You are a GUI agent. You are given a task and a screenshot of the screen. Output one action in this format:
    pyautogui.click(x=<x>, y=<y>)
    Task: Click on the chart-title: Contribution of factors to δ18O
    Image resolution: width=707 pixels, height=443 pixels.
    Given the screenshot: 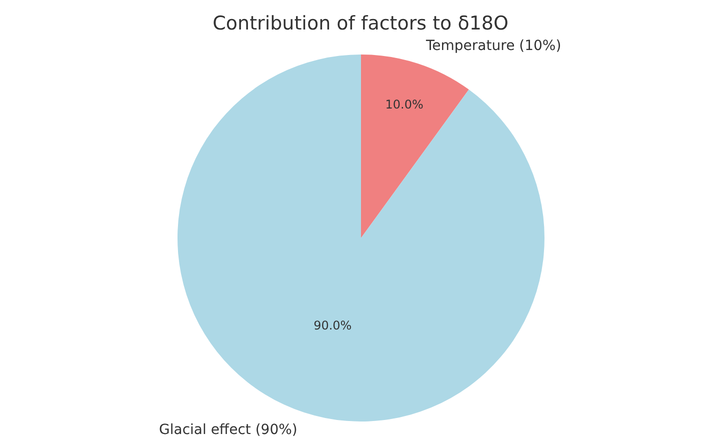 What is the action you would take?
    pyautogui.click(x=360, y=23)
    